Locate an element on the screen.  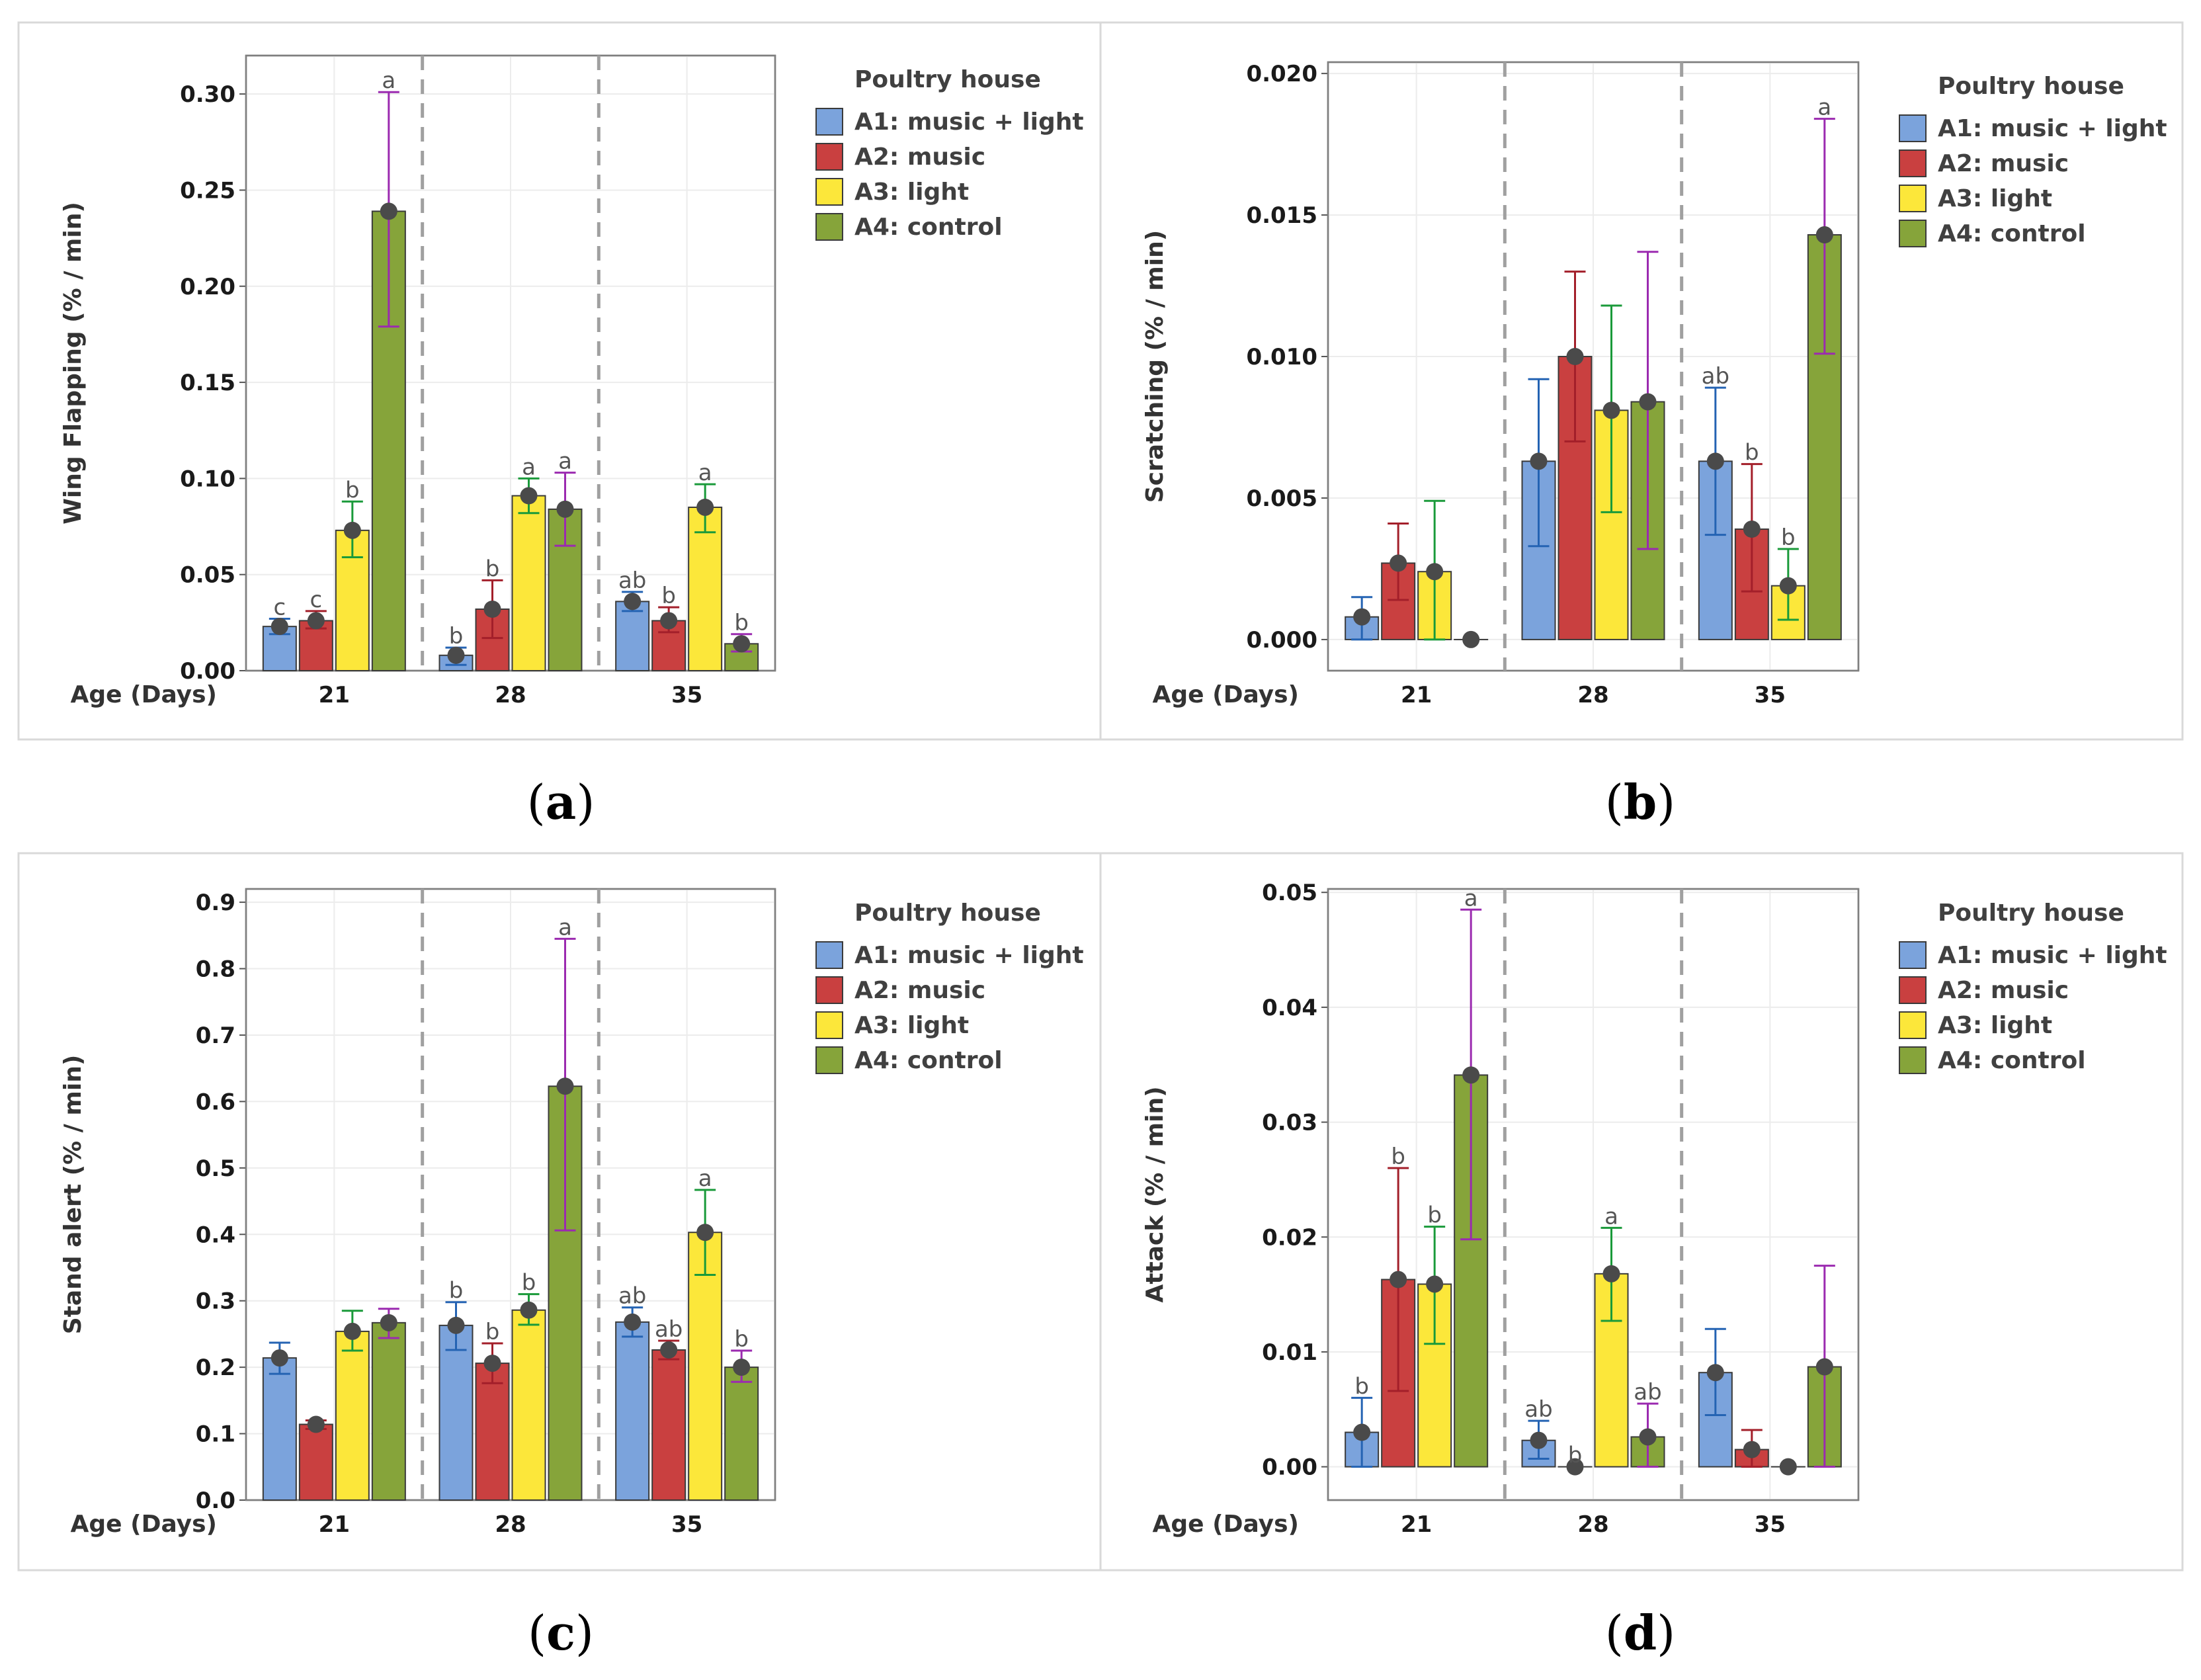
significance-label: c is located at coordinates (279, 608).